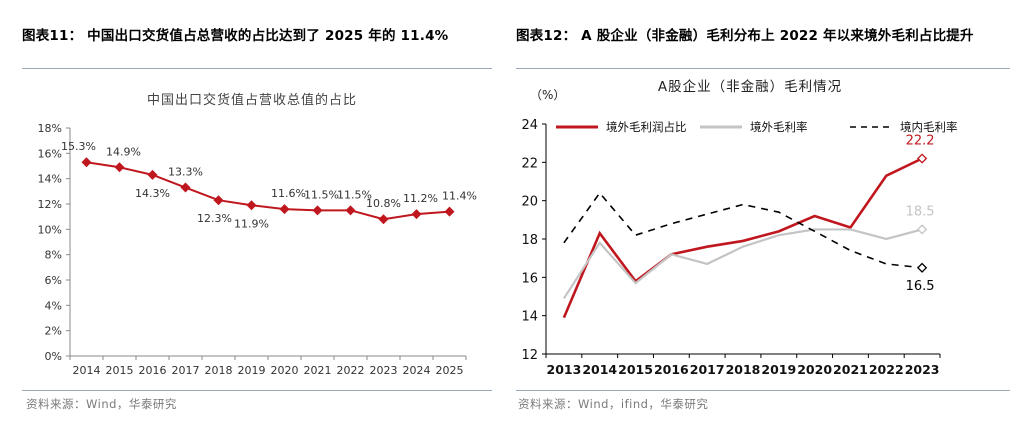 Image resolution: width=1024 pixels, height=426 pixels. I want to click on y-tick-label-left: 8%, so click(53, 255).